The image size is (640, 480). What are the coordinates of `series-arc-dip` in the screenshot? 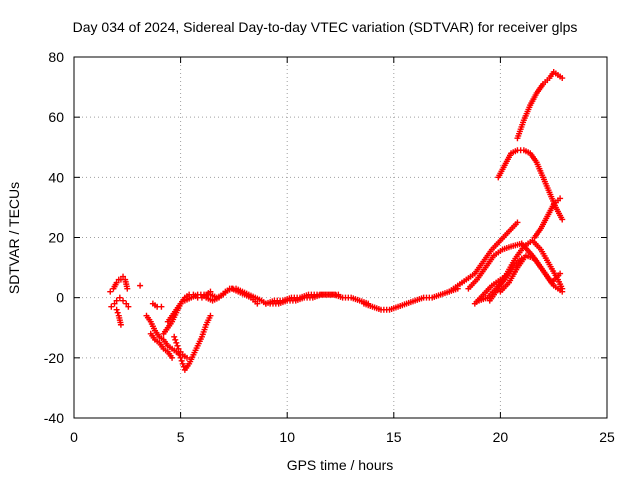 It's located at (194, 342).